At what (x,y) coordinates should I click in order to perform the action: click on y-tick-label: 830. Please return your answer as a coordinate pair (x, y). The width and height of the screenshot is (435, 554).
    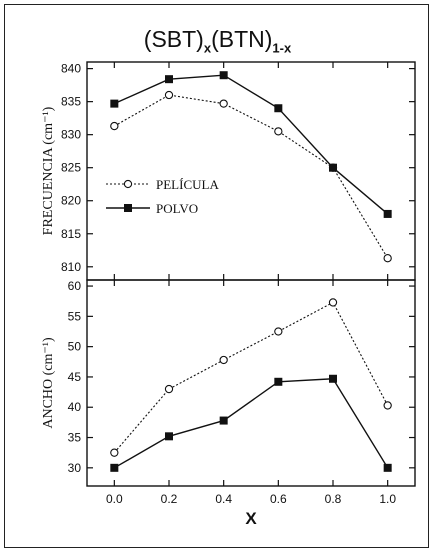
    Looking at the image, I should click on (71, 135).